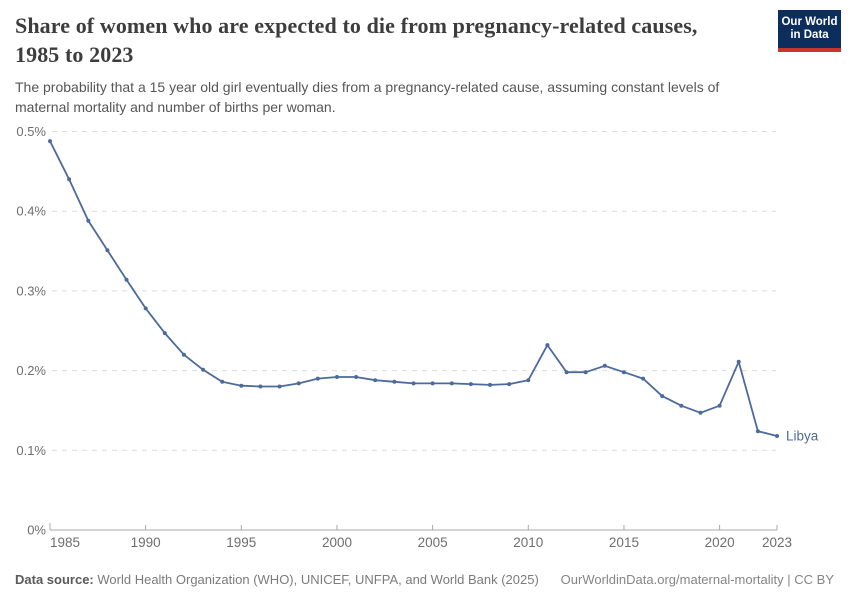 This screenshot has width=850, height=600. I want to click on owid-logo: Our World in Data, so click(809, 31).